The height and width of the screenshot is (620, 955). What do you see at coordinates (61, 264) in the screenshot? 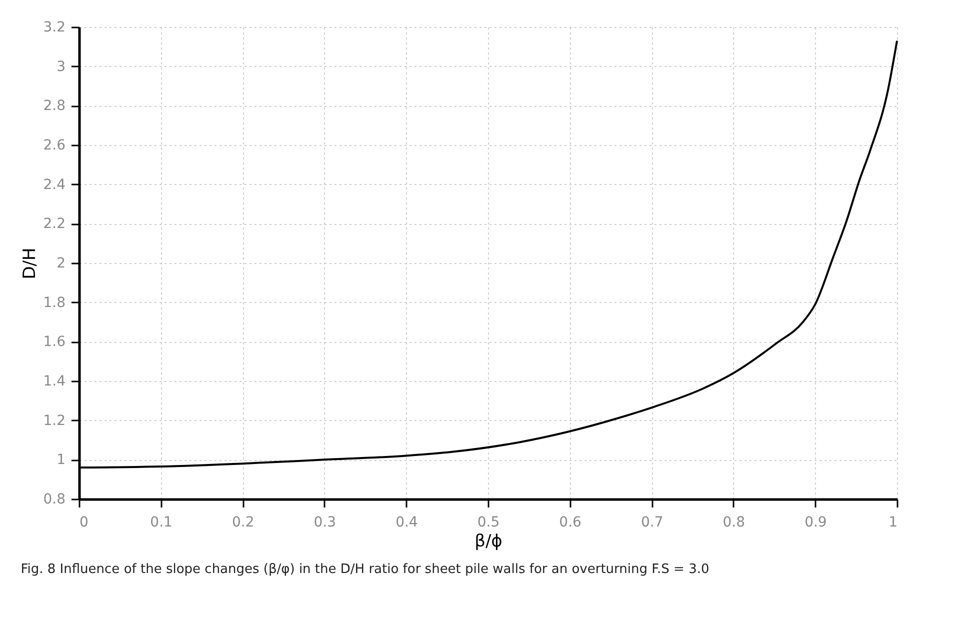
I see `y-tick-label: 2` at bounding box center [61, 264].